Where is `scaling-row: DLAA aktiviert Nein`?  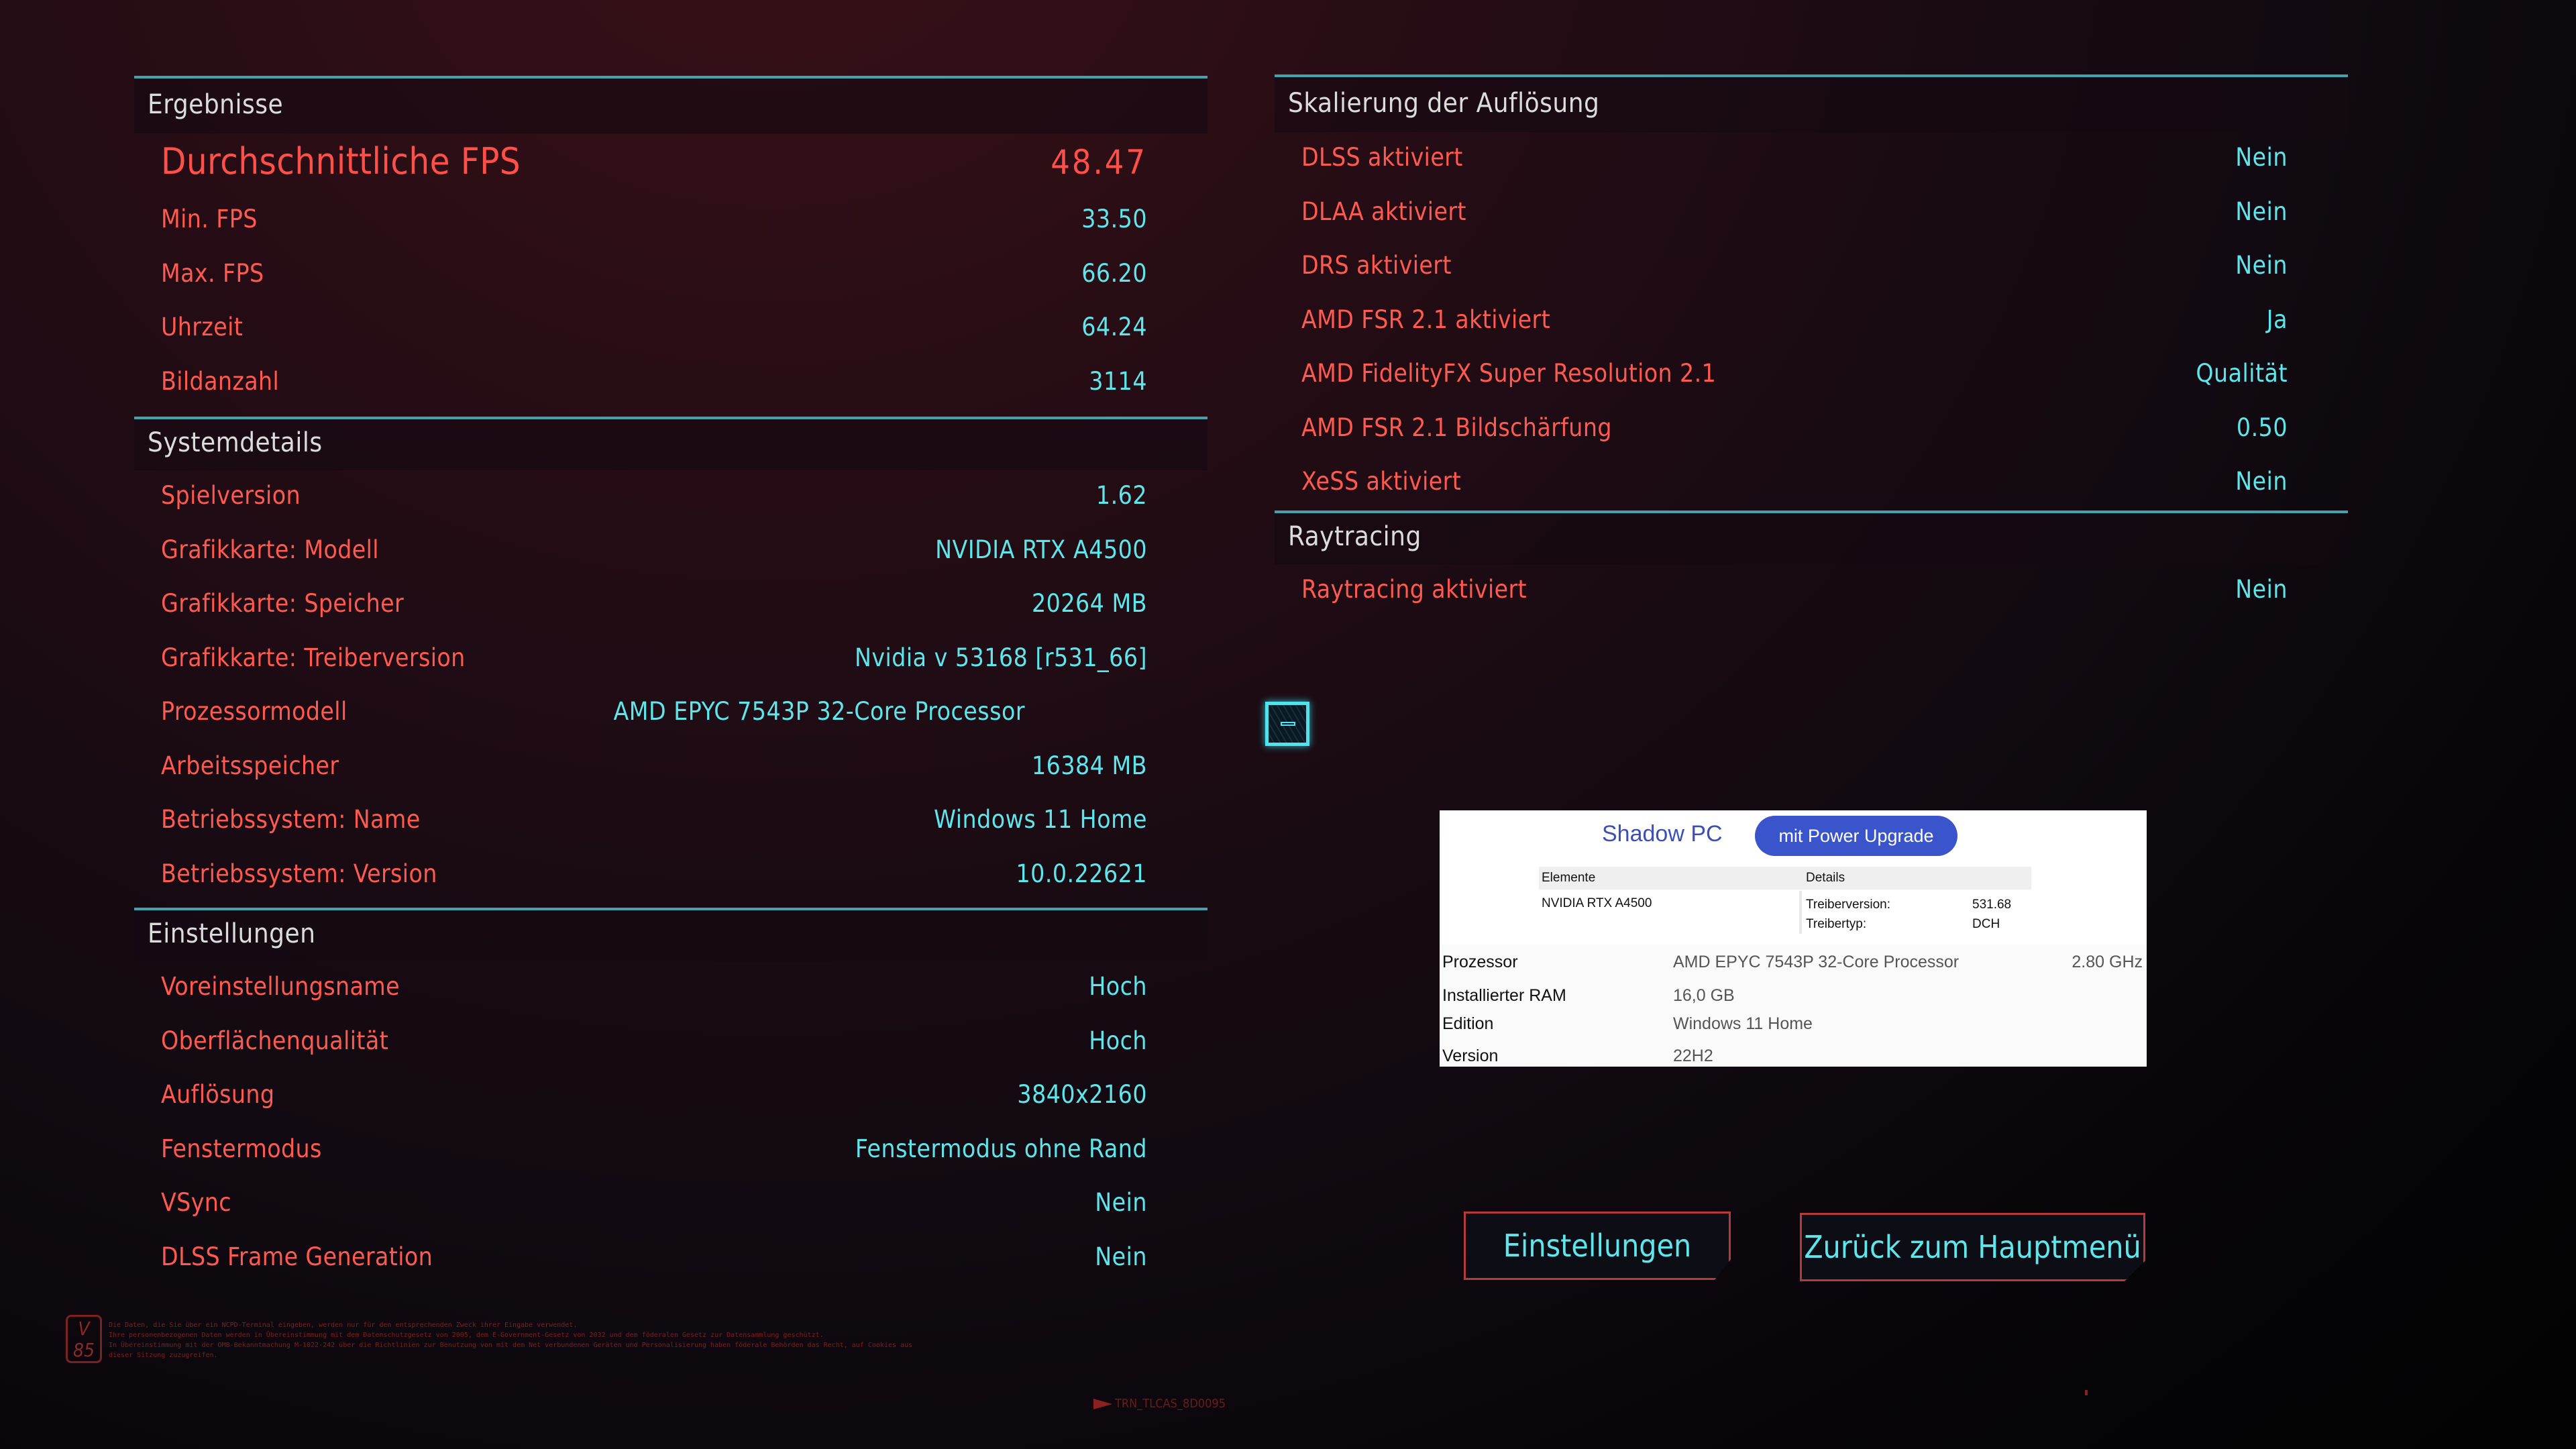
scaling-row: DLAA aktiviert Nein is located at coordinates (1811, 213).